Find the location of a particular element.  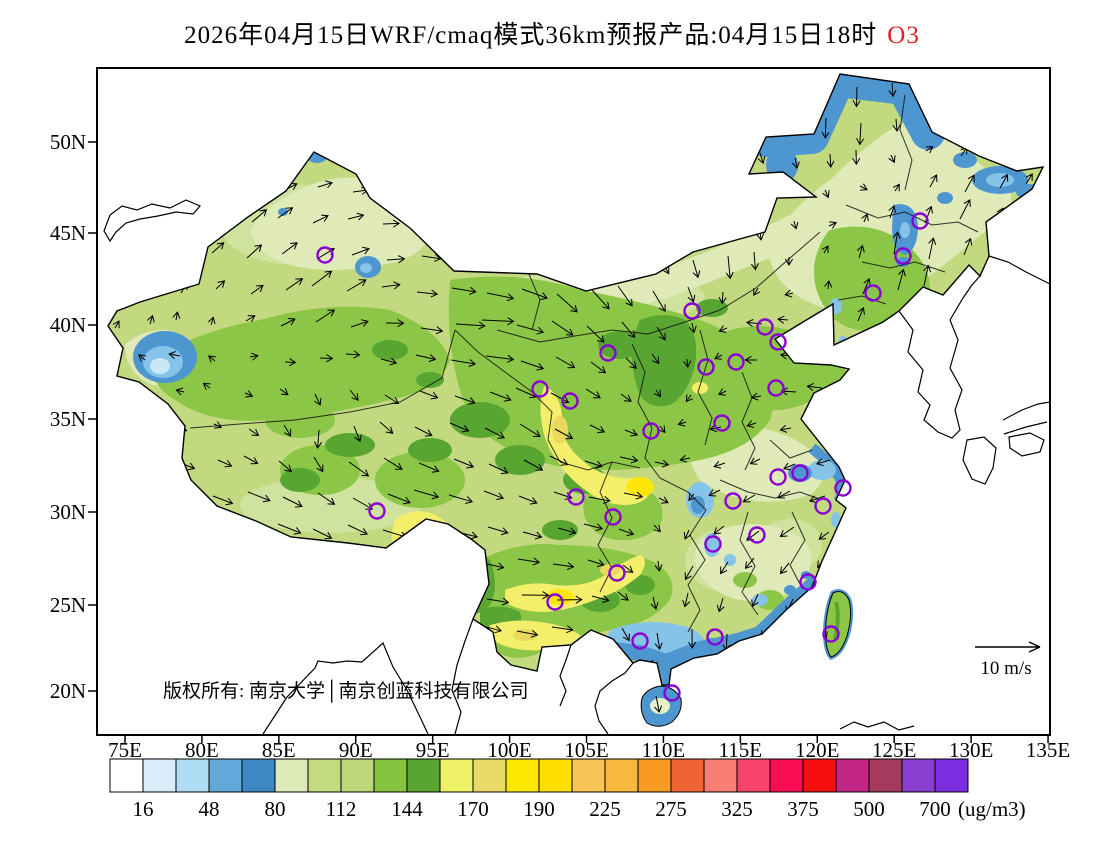

figure-title-main: 2026年04月15日WRF/cmaq模式36km预报产品:04月15日18时 is located at coordinates (530, 35).